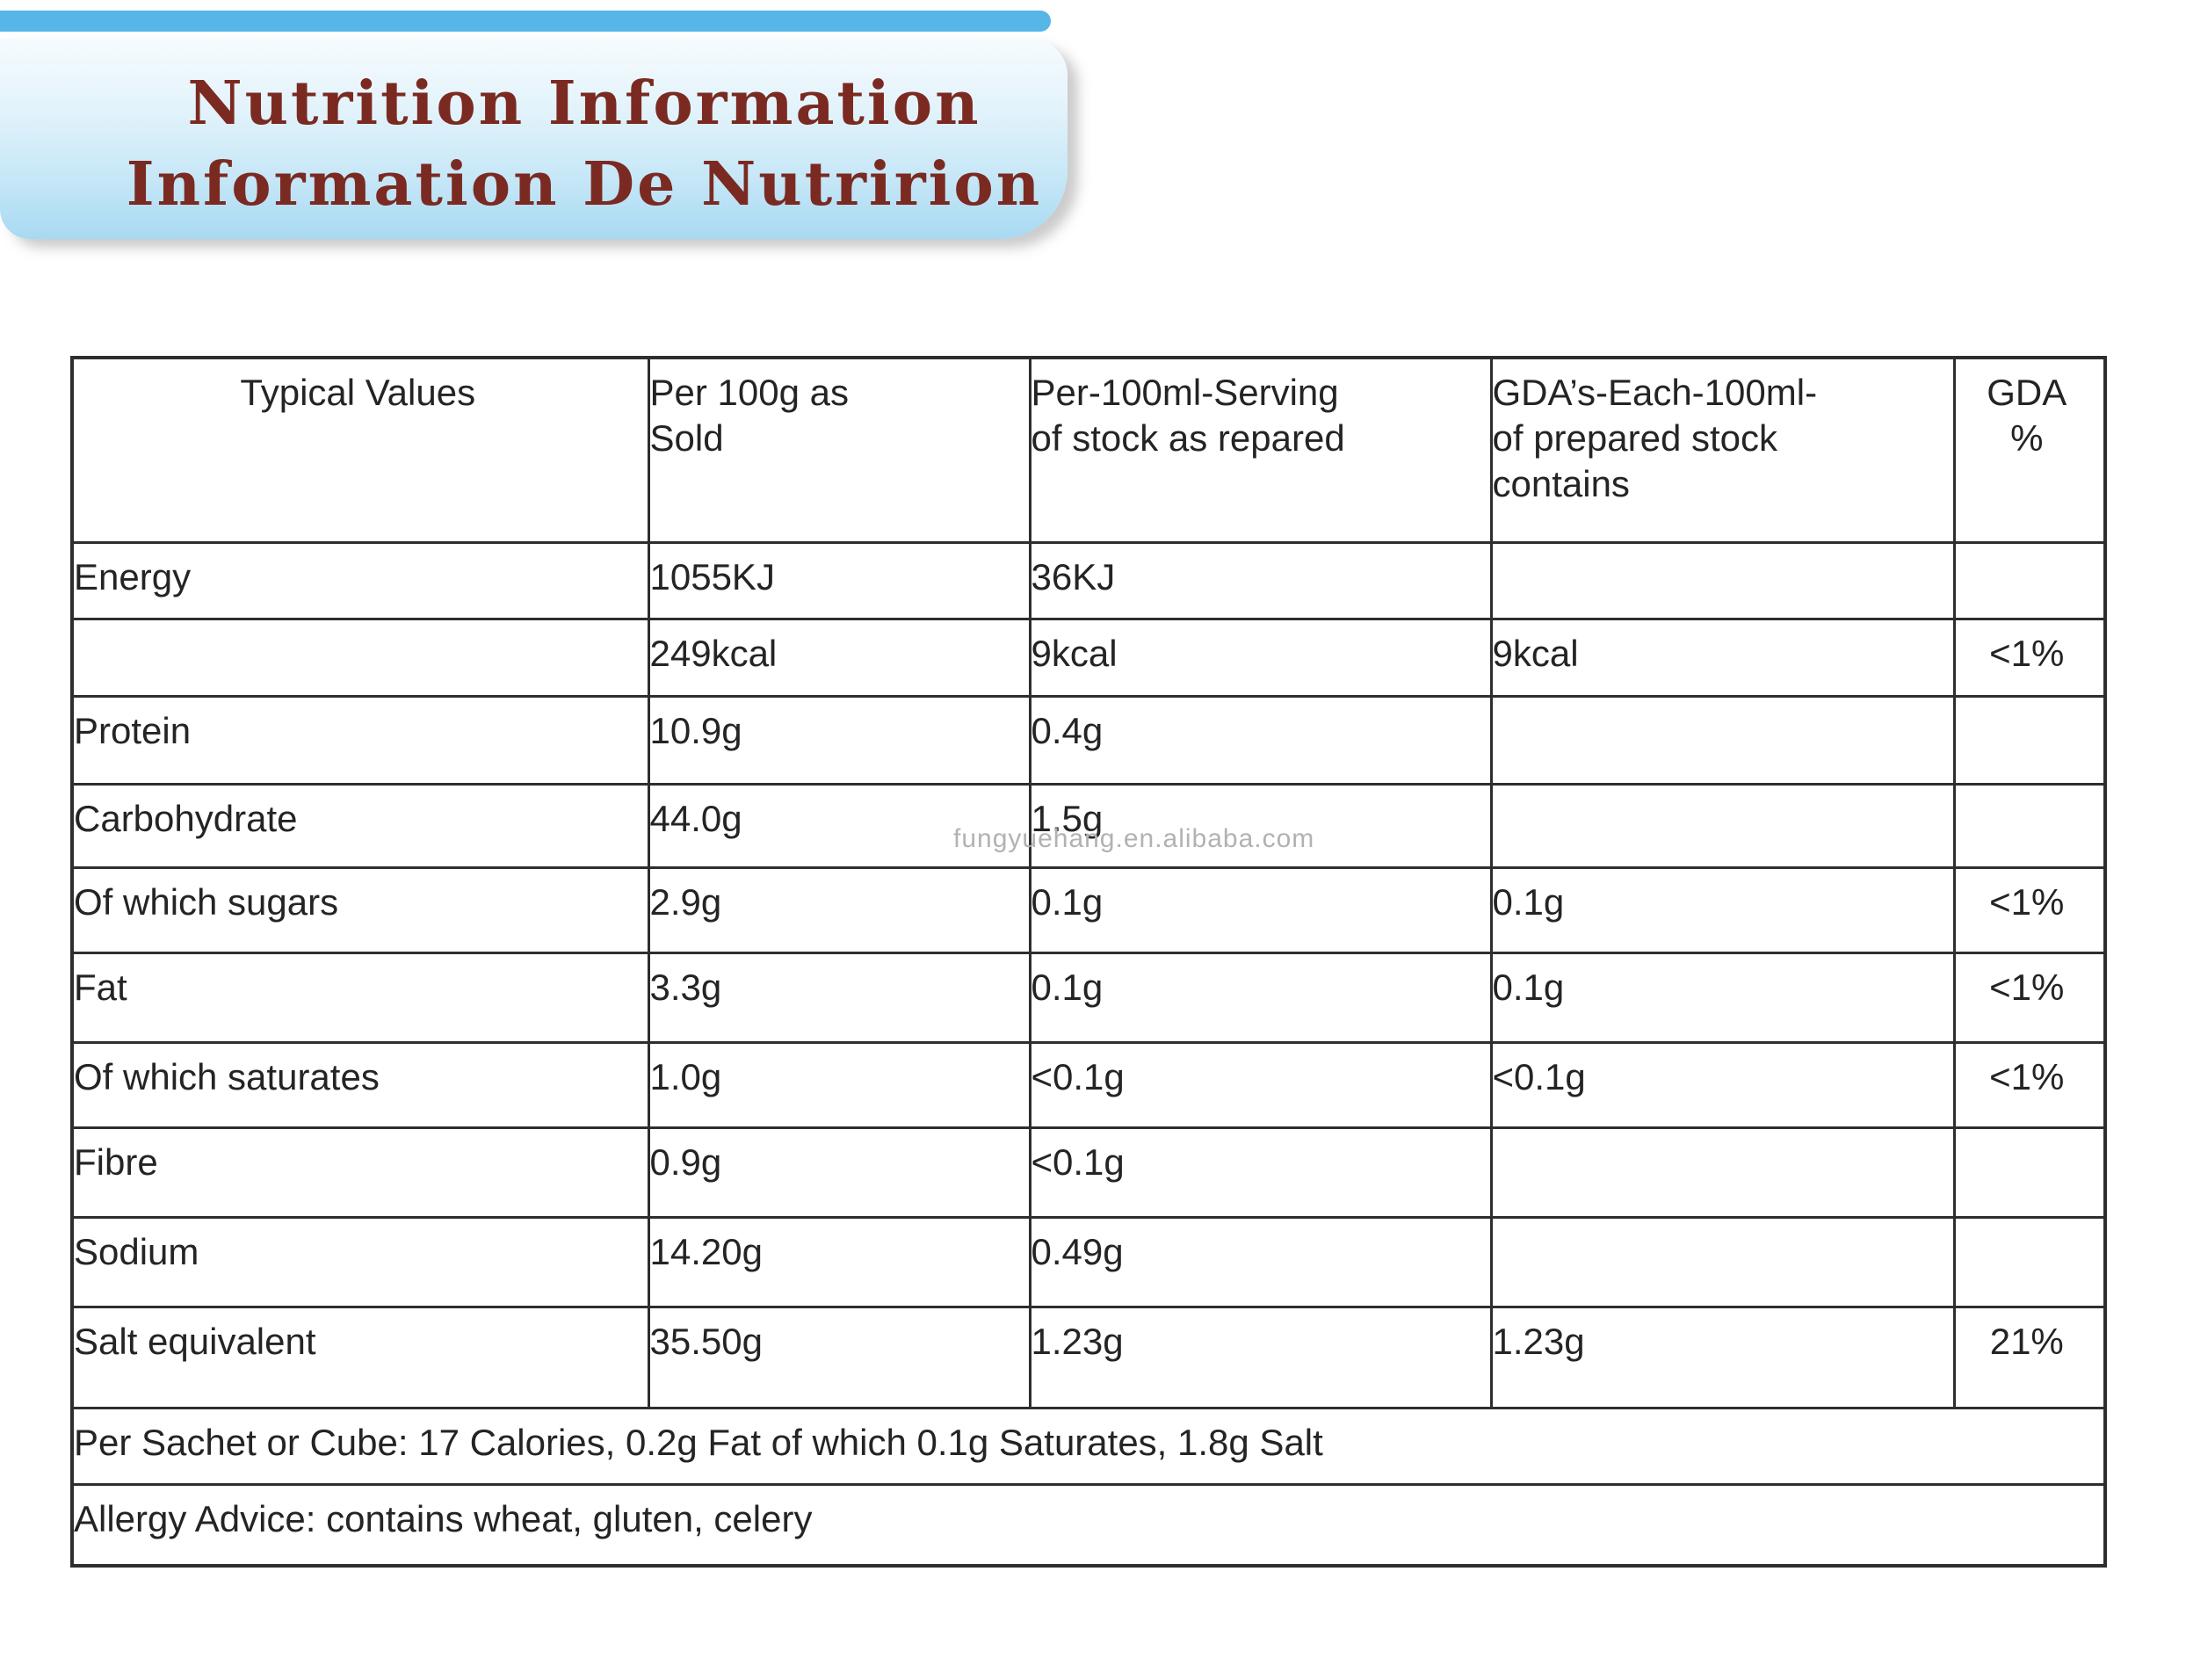  What do you see at coordinates (360, 580) in the screenshot?
I see `table-cell: Energy` at bounding box center [360, 580].